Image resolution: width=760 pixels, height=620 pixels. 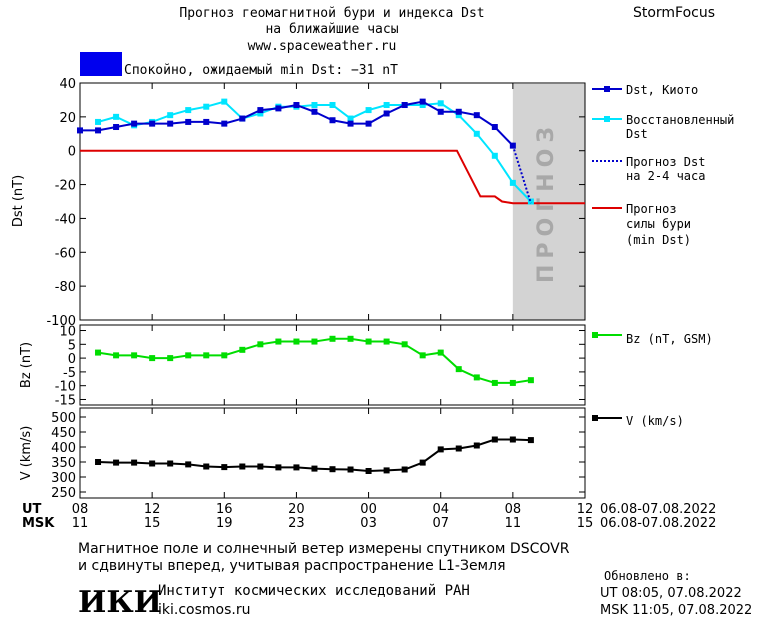 I want to click on legend-storm-3: (min Dst), so click(x=658, y=240).